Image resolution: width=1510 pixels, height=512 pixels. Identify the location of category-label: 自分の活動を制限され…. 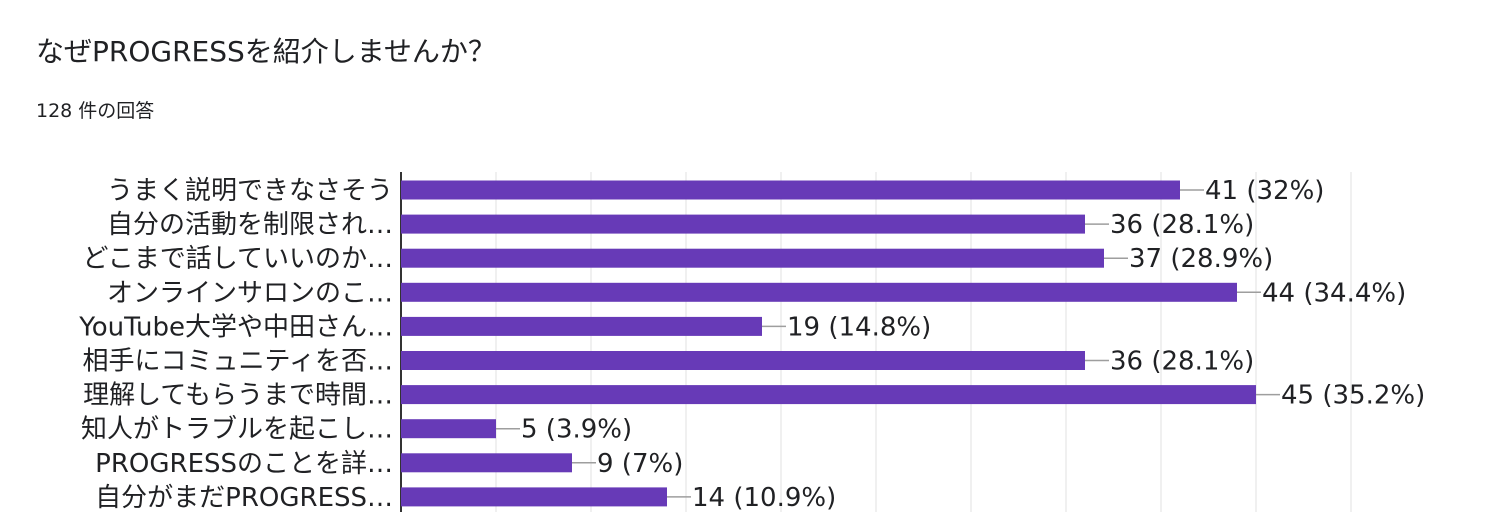
(250, 225).